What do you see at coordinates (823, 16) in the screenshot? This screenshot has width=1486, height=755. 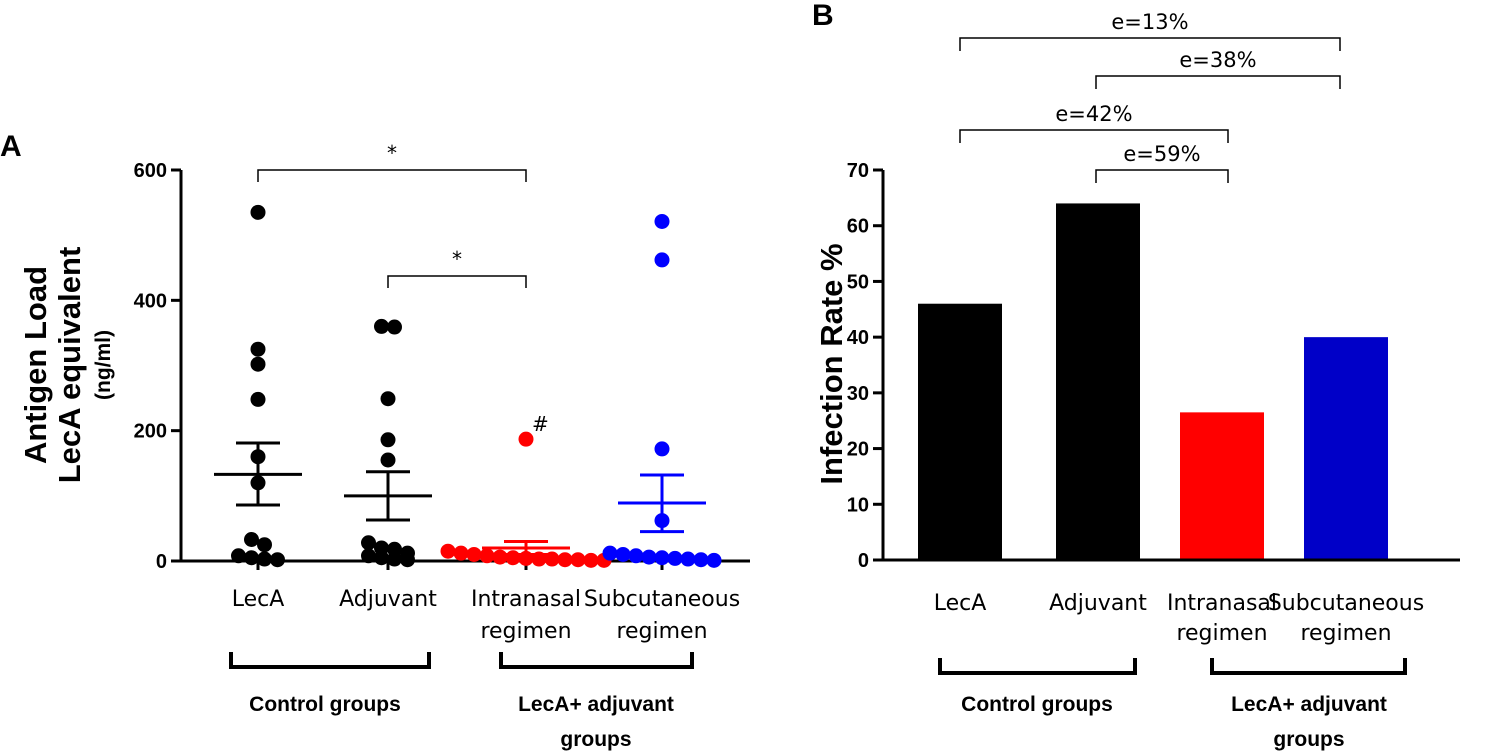 I see `panel-b-label: B` at bounding box center [823, 16].